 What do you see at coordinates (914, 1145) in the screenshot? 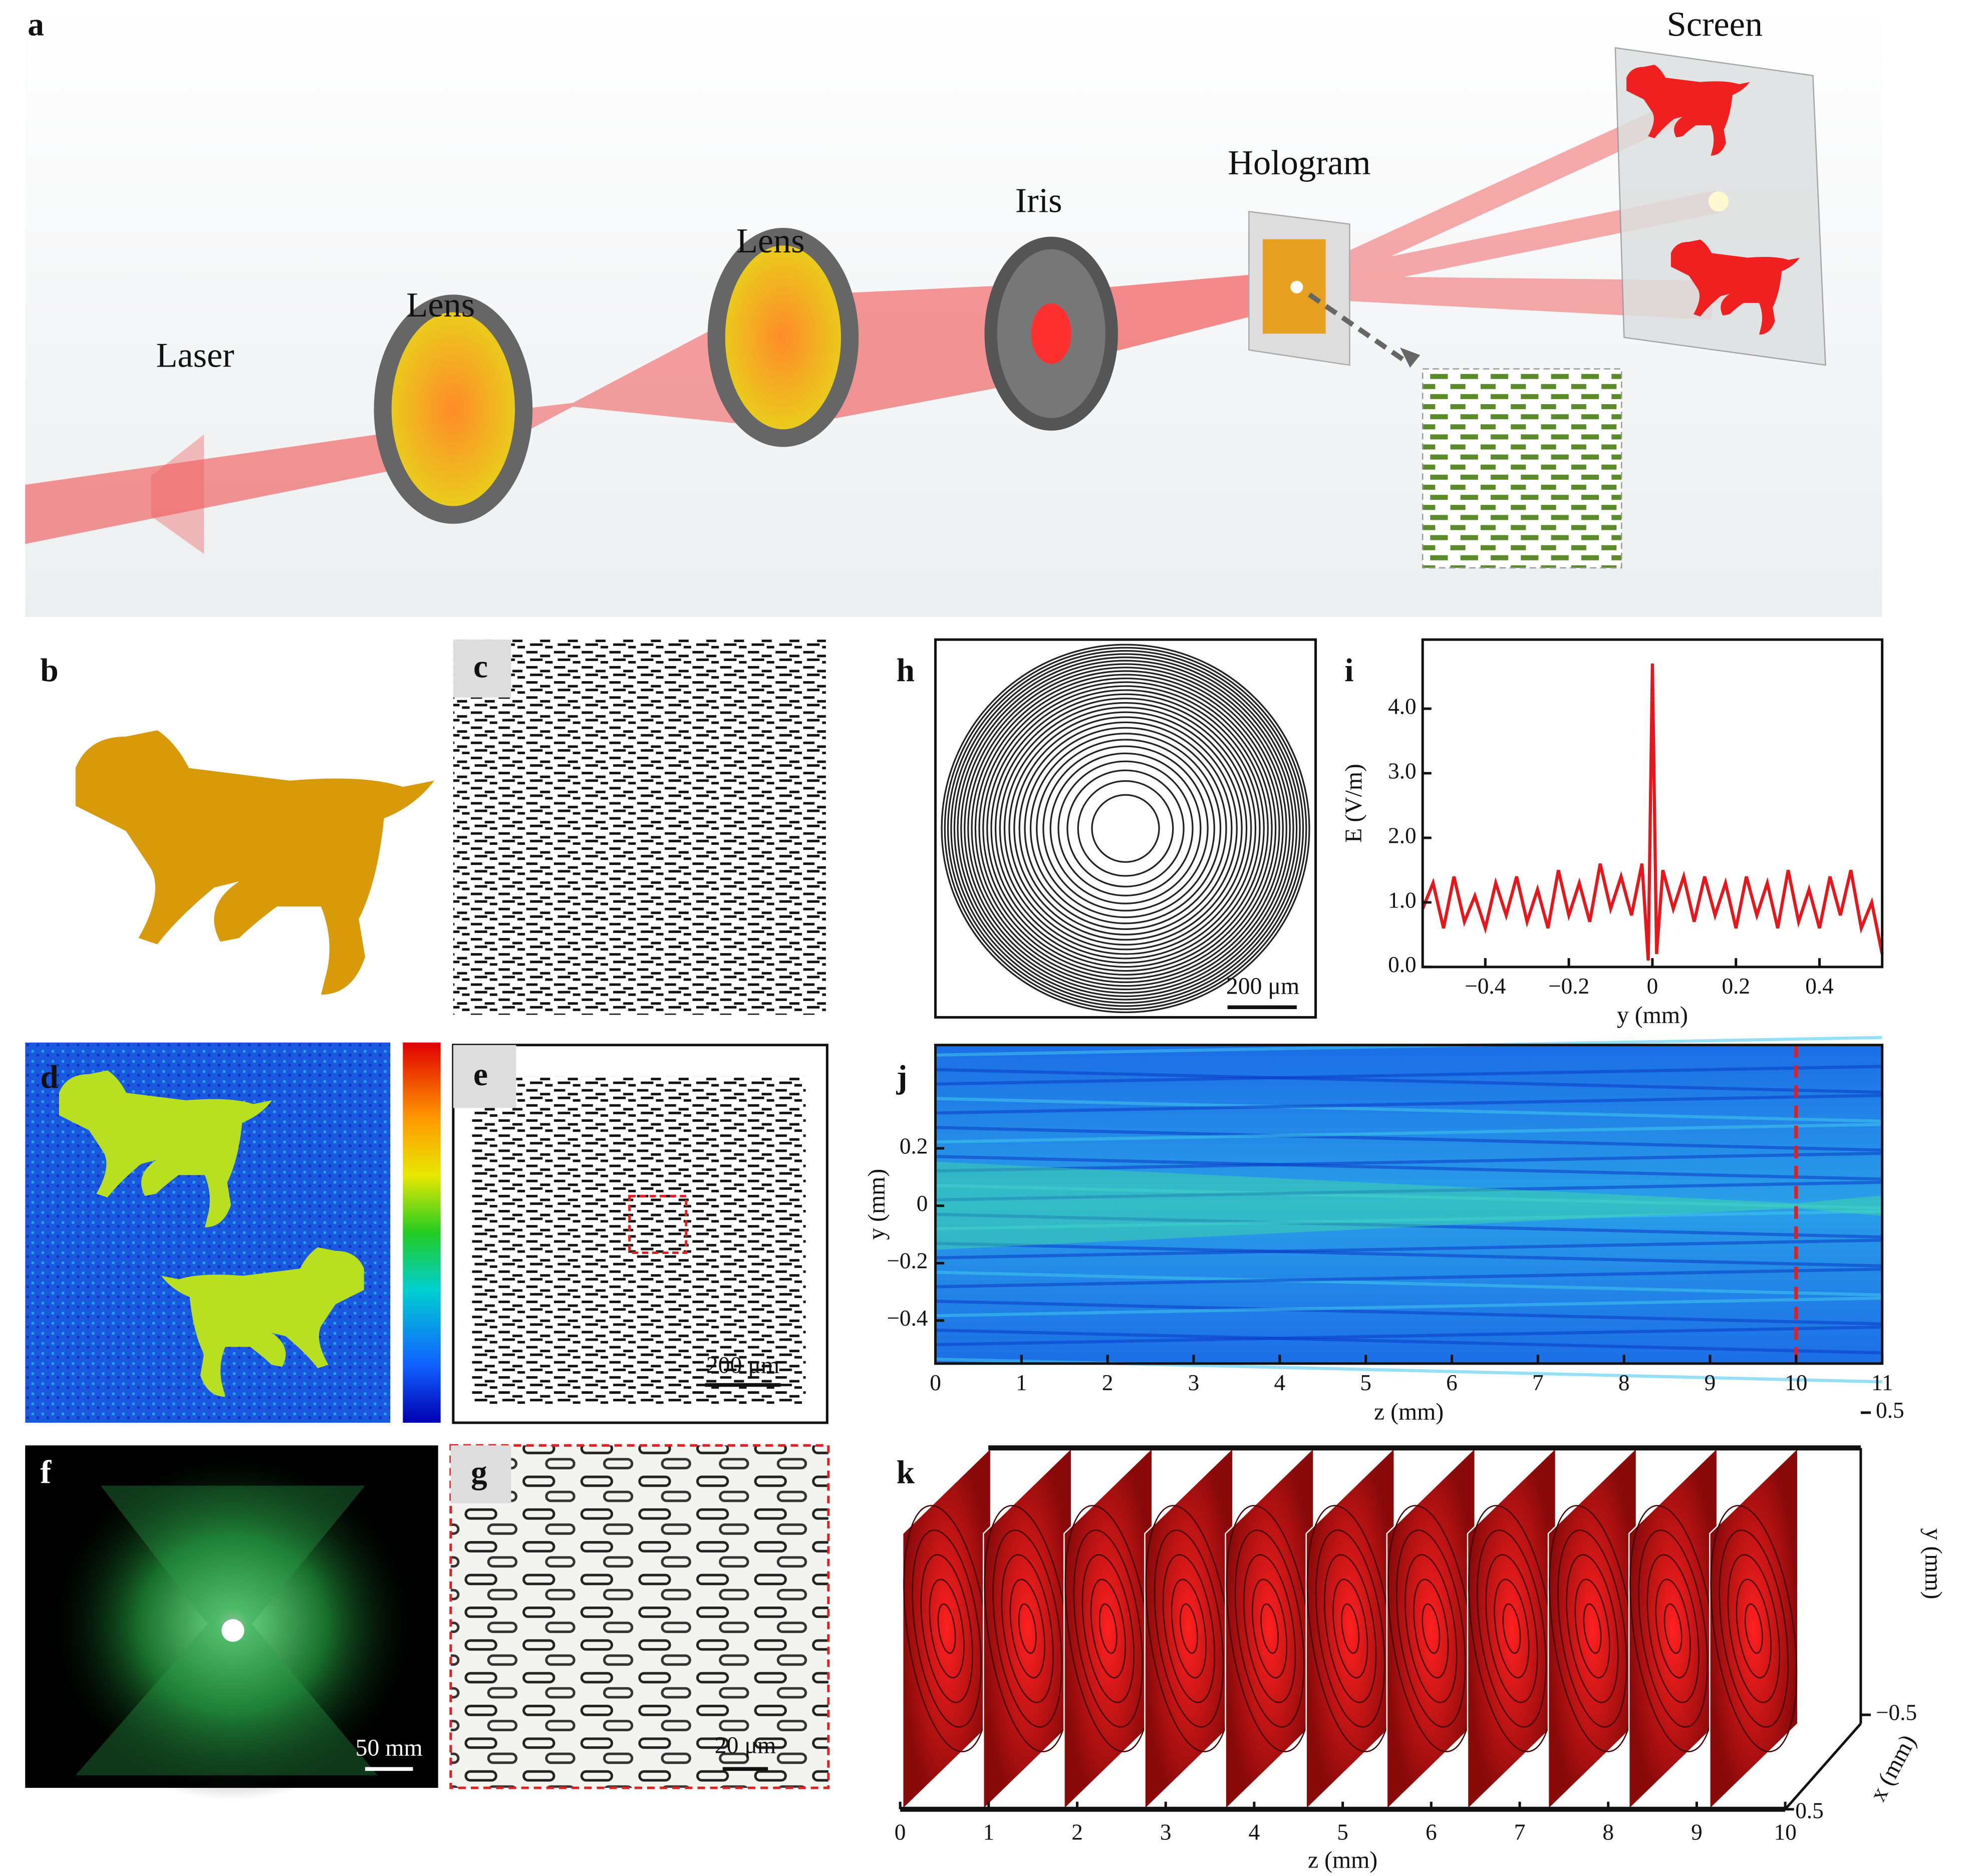
I see `y-tick-label: 0.2` at bounding box center [914, 1145].